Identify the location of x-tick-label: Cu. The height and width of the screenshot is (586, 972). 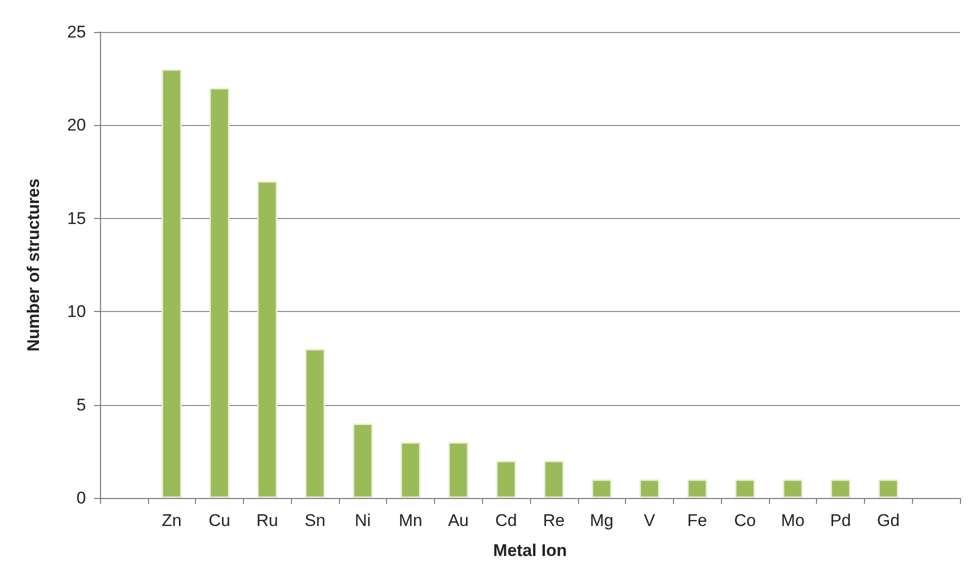
(219, 520).